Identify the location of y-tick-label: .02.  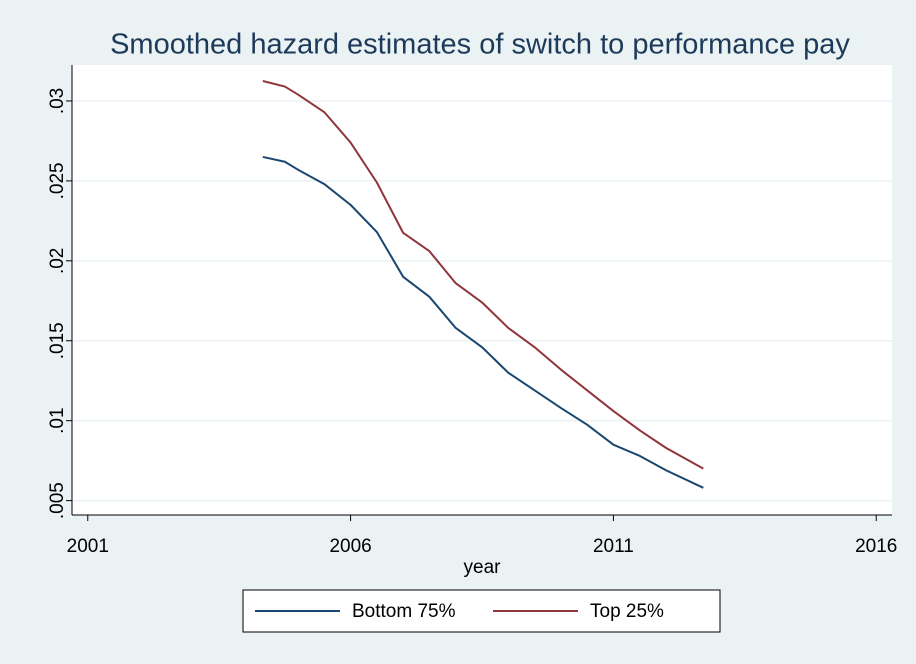
(57, 261).